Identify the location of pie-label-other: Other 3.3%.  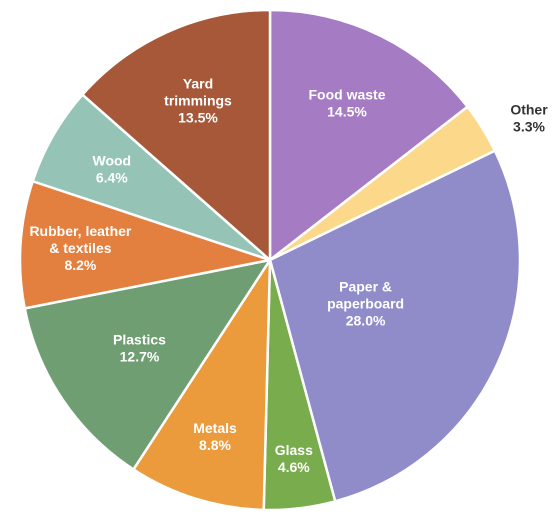
(529, 118).